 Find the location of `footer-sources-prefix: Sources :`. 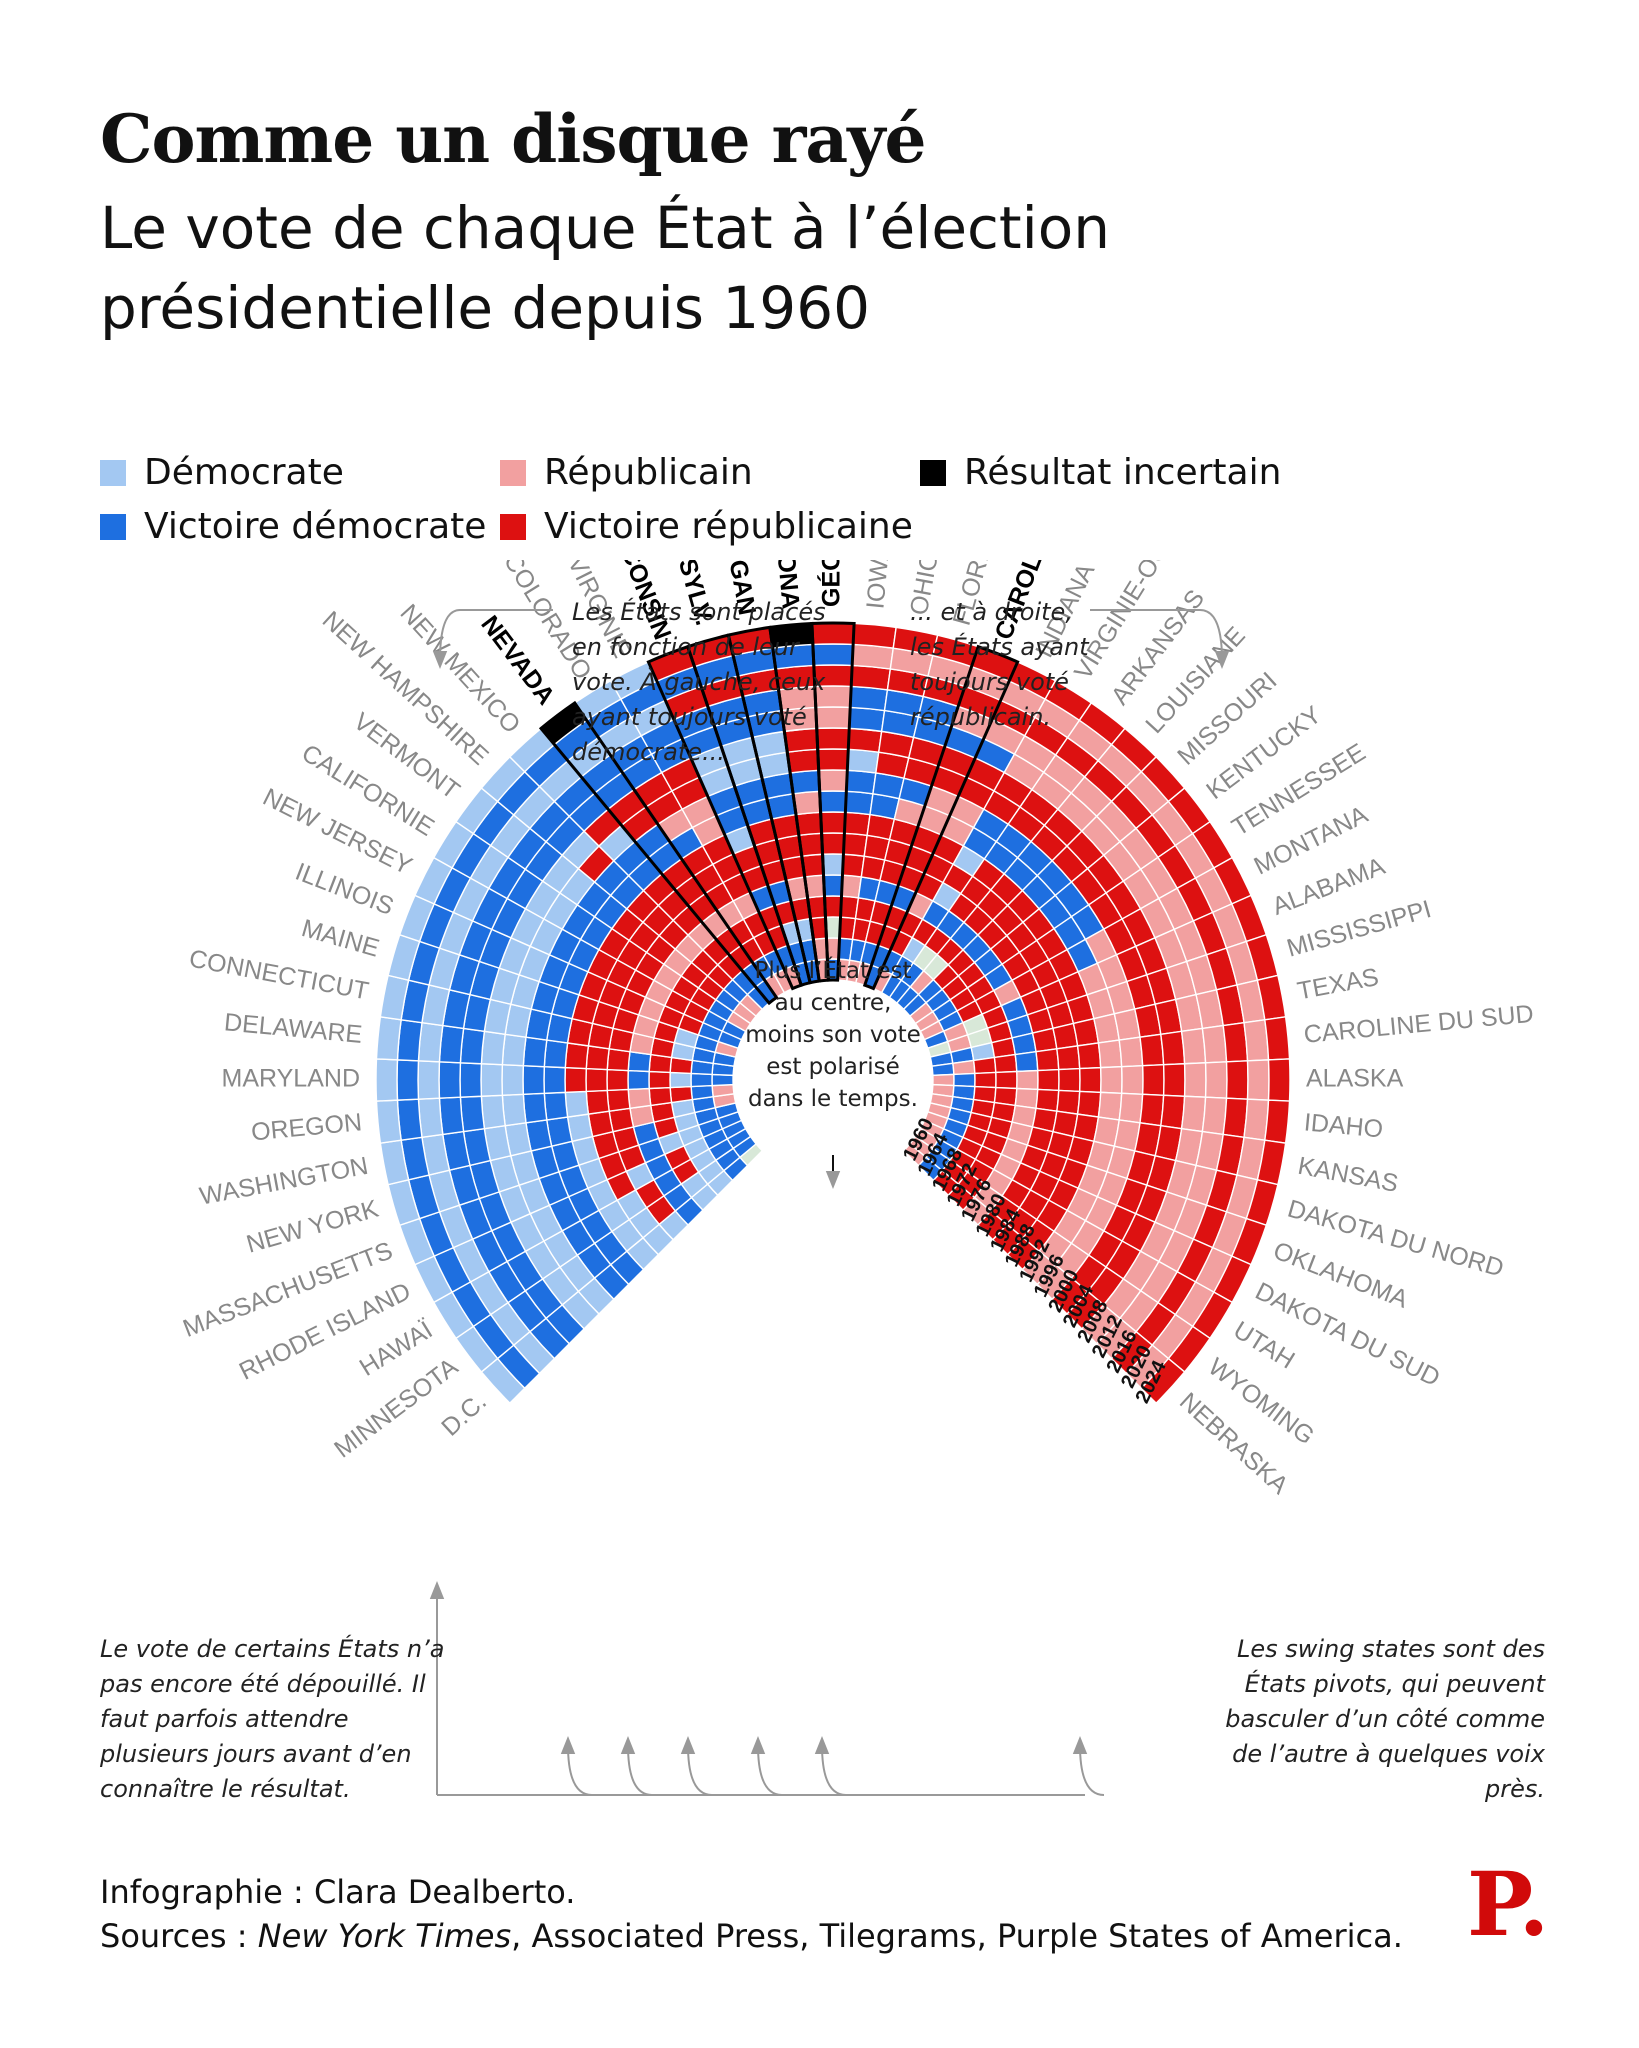

footer-sources-prefix: Sources : is located at coordinates (179, 1936).